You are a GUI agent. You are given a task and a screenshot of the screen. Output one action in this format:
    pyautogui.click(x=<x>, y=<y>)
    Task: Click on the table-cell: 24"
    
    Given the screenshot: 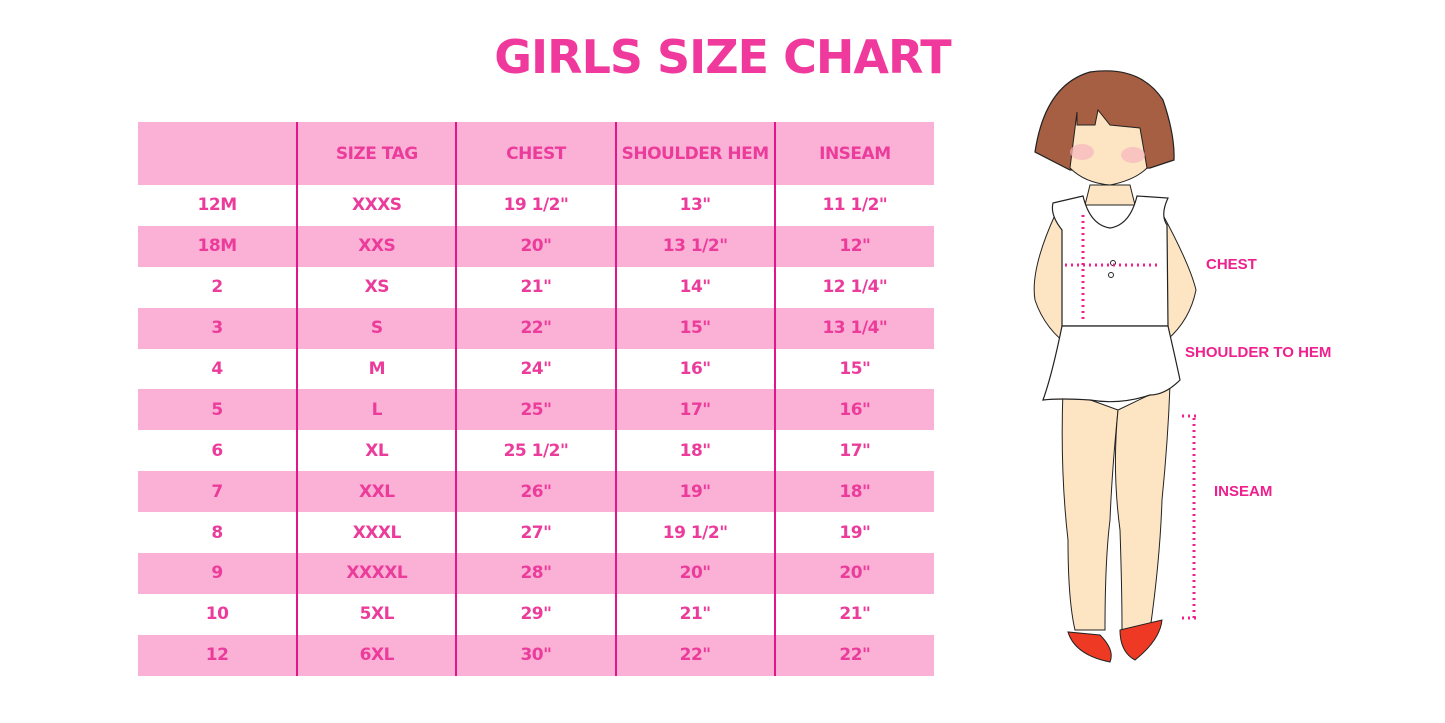 What is the action you would take?
    pyautogui.click(x=535, y=369)
    